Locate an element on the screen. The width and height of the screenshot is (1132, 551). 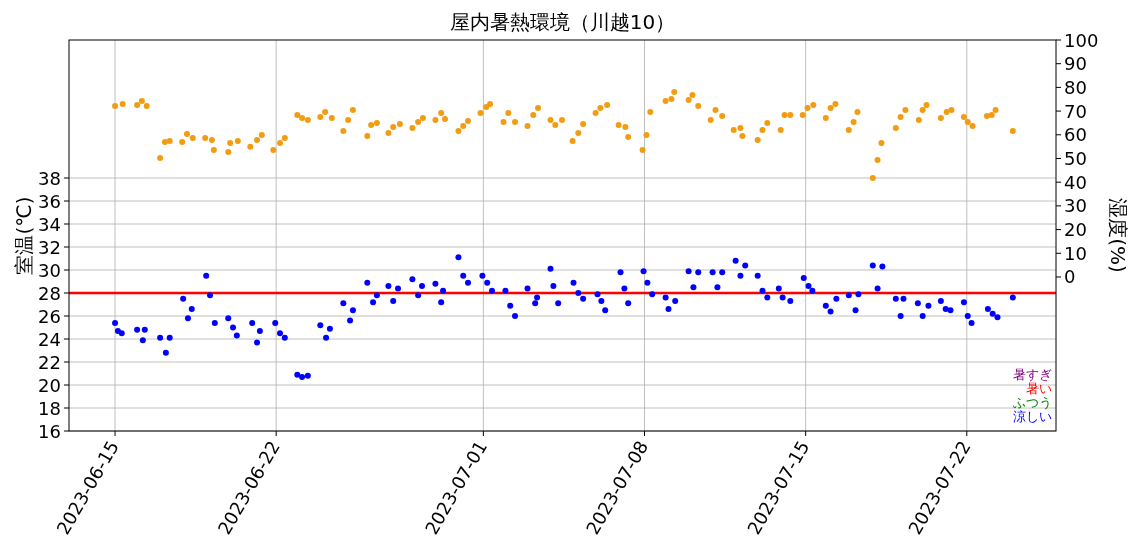
y-tick-label: 24 is located at coordinates (49, 339).